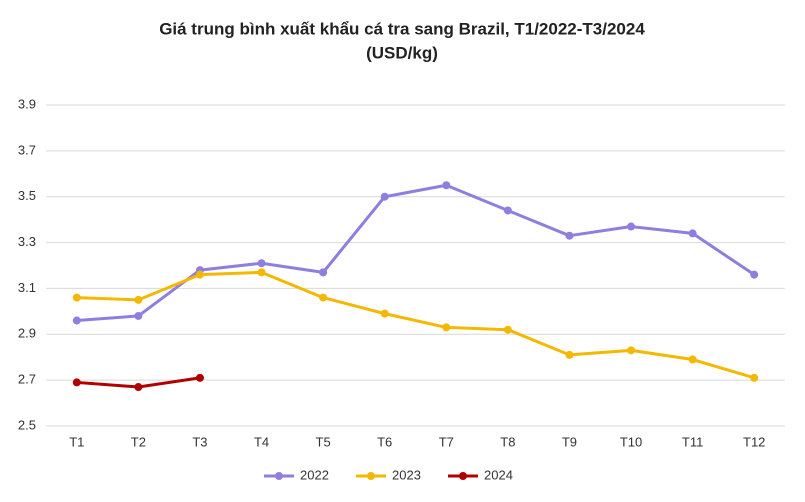 This screenshot has width=805, height=502. What do you see at coordinates (498, 474) in the screenshot?
I see `legend-label: 2024` at bounding box center [498, 474].